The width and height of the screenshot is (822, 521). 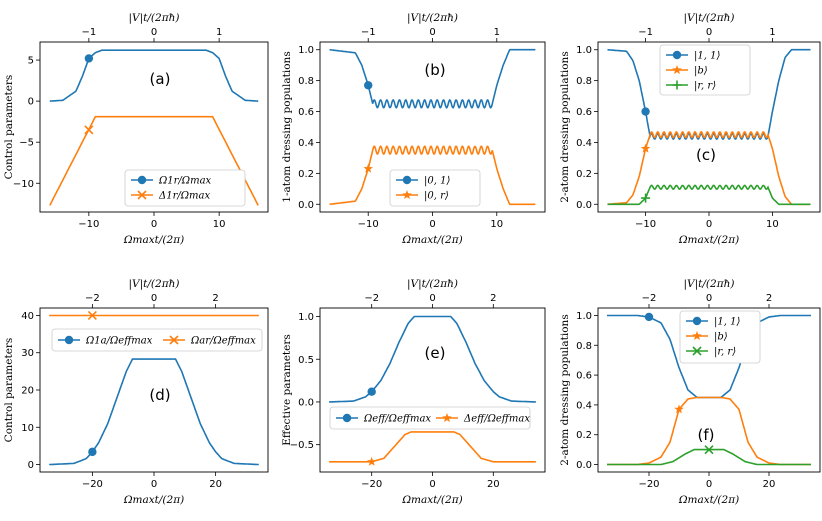 I want to click on legend-label: Ωeff/Ωeffmax, so click(x=397, y=419).